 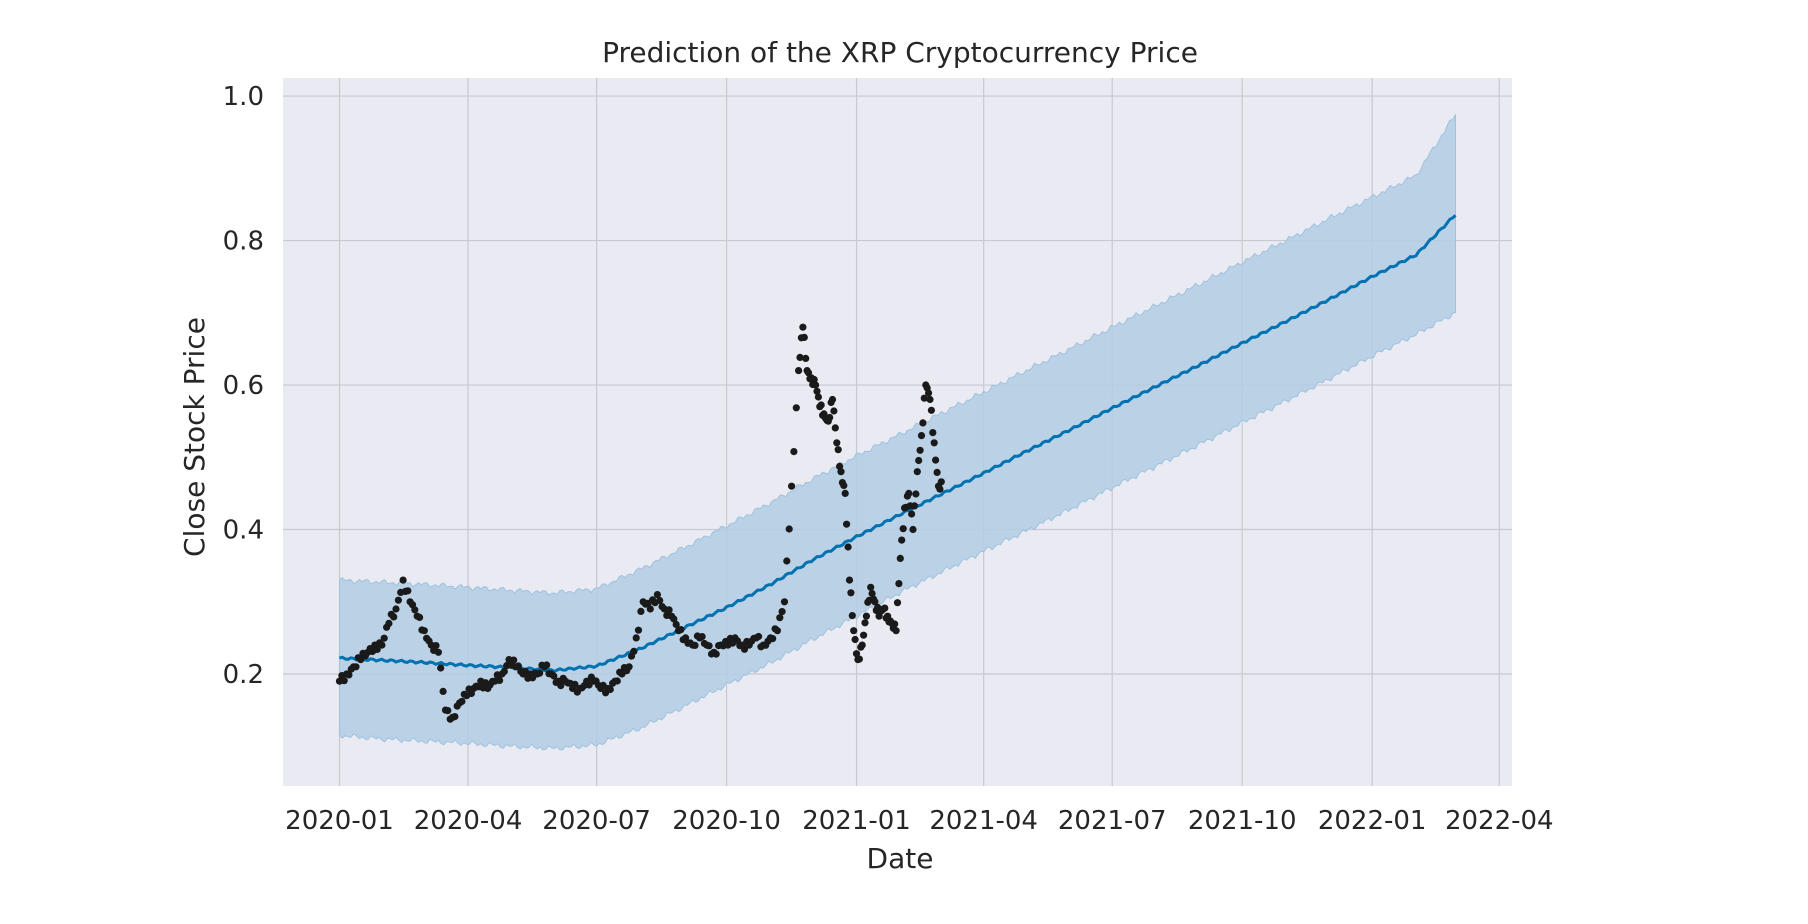 I want to click on x-tick-label: 2021-04, so click(x=983, y=821).